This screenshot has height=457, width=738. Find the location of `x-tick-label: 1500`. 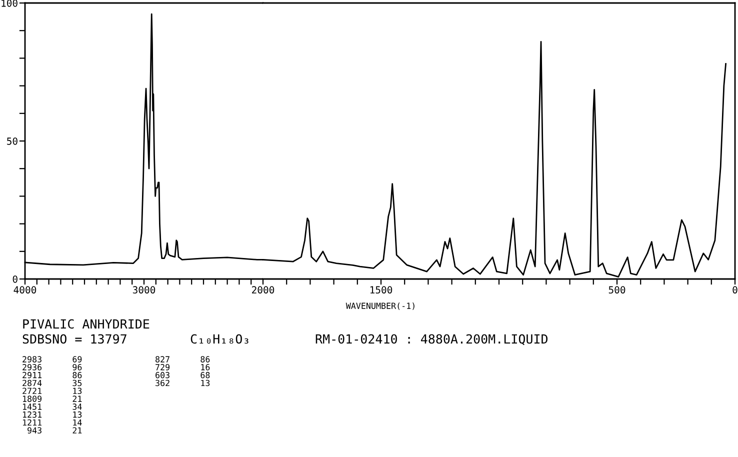

x-tick-label: 1500 is located at coordinates (381, 290).